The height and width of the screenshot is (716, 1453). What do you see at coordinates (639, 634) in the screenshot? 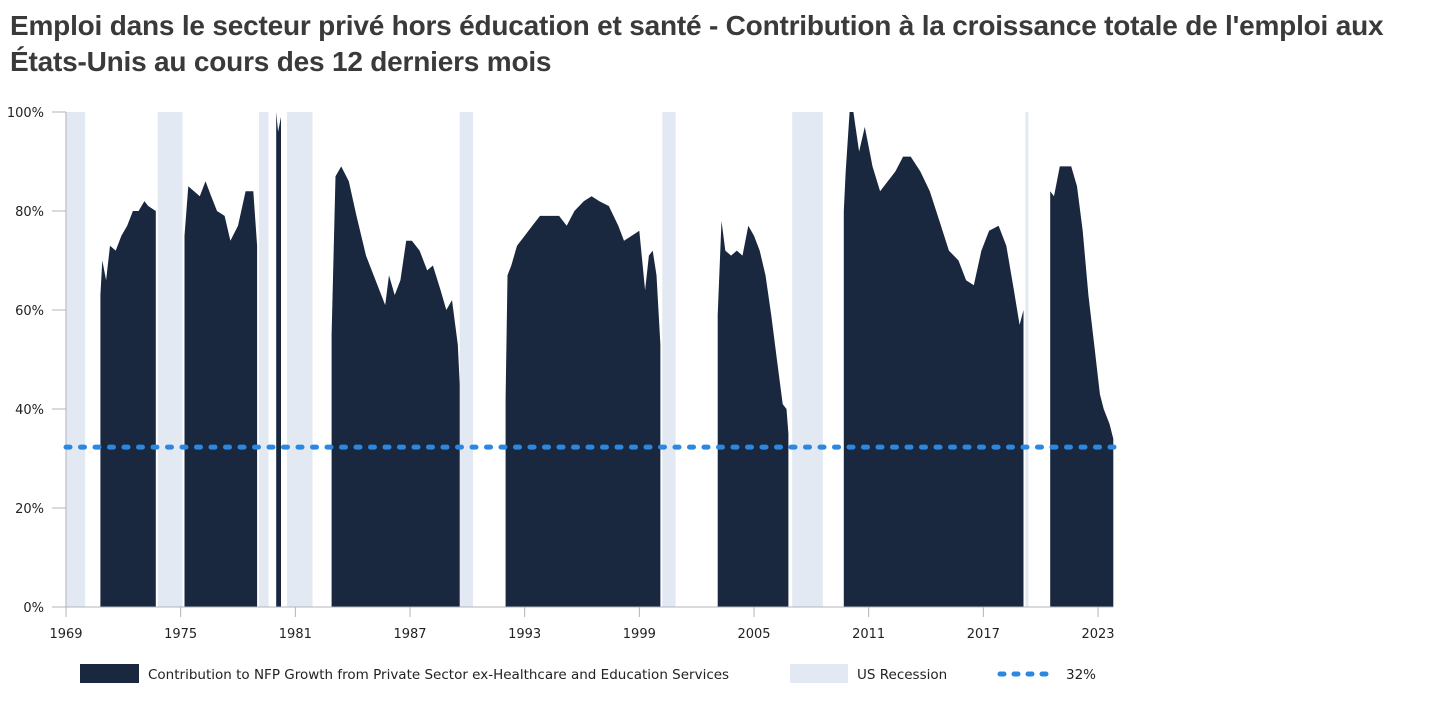
I see `x-tick-label: 1999` at bounding box center [639, 634].